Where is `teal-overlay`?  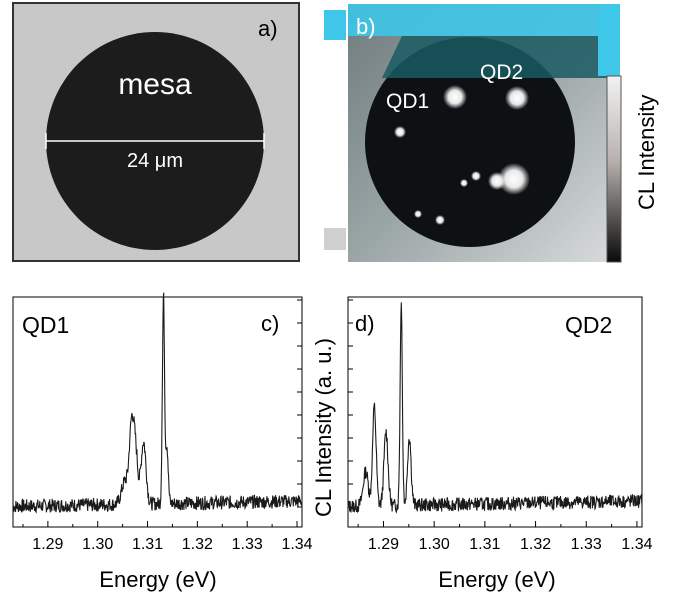 teal-overlay is located at coordinates (496, 57).